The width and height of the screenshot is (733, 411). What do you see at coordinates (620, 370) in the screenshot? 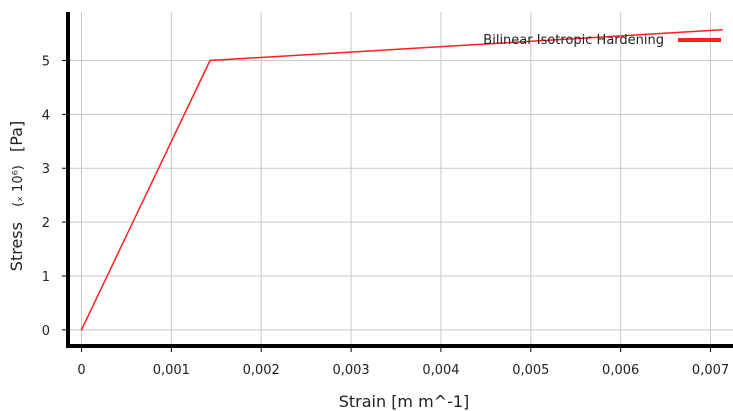
I see `x-tick-label: 0,006` at bounding box center [620, 370].